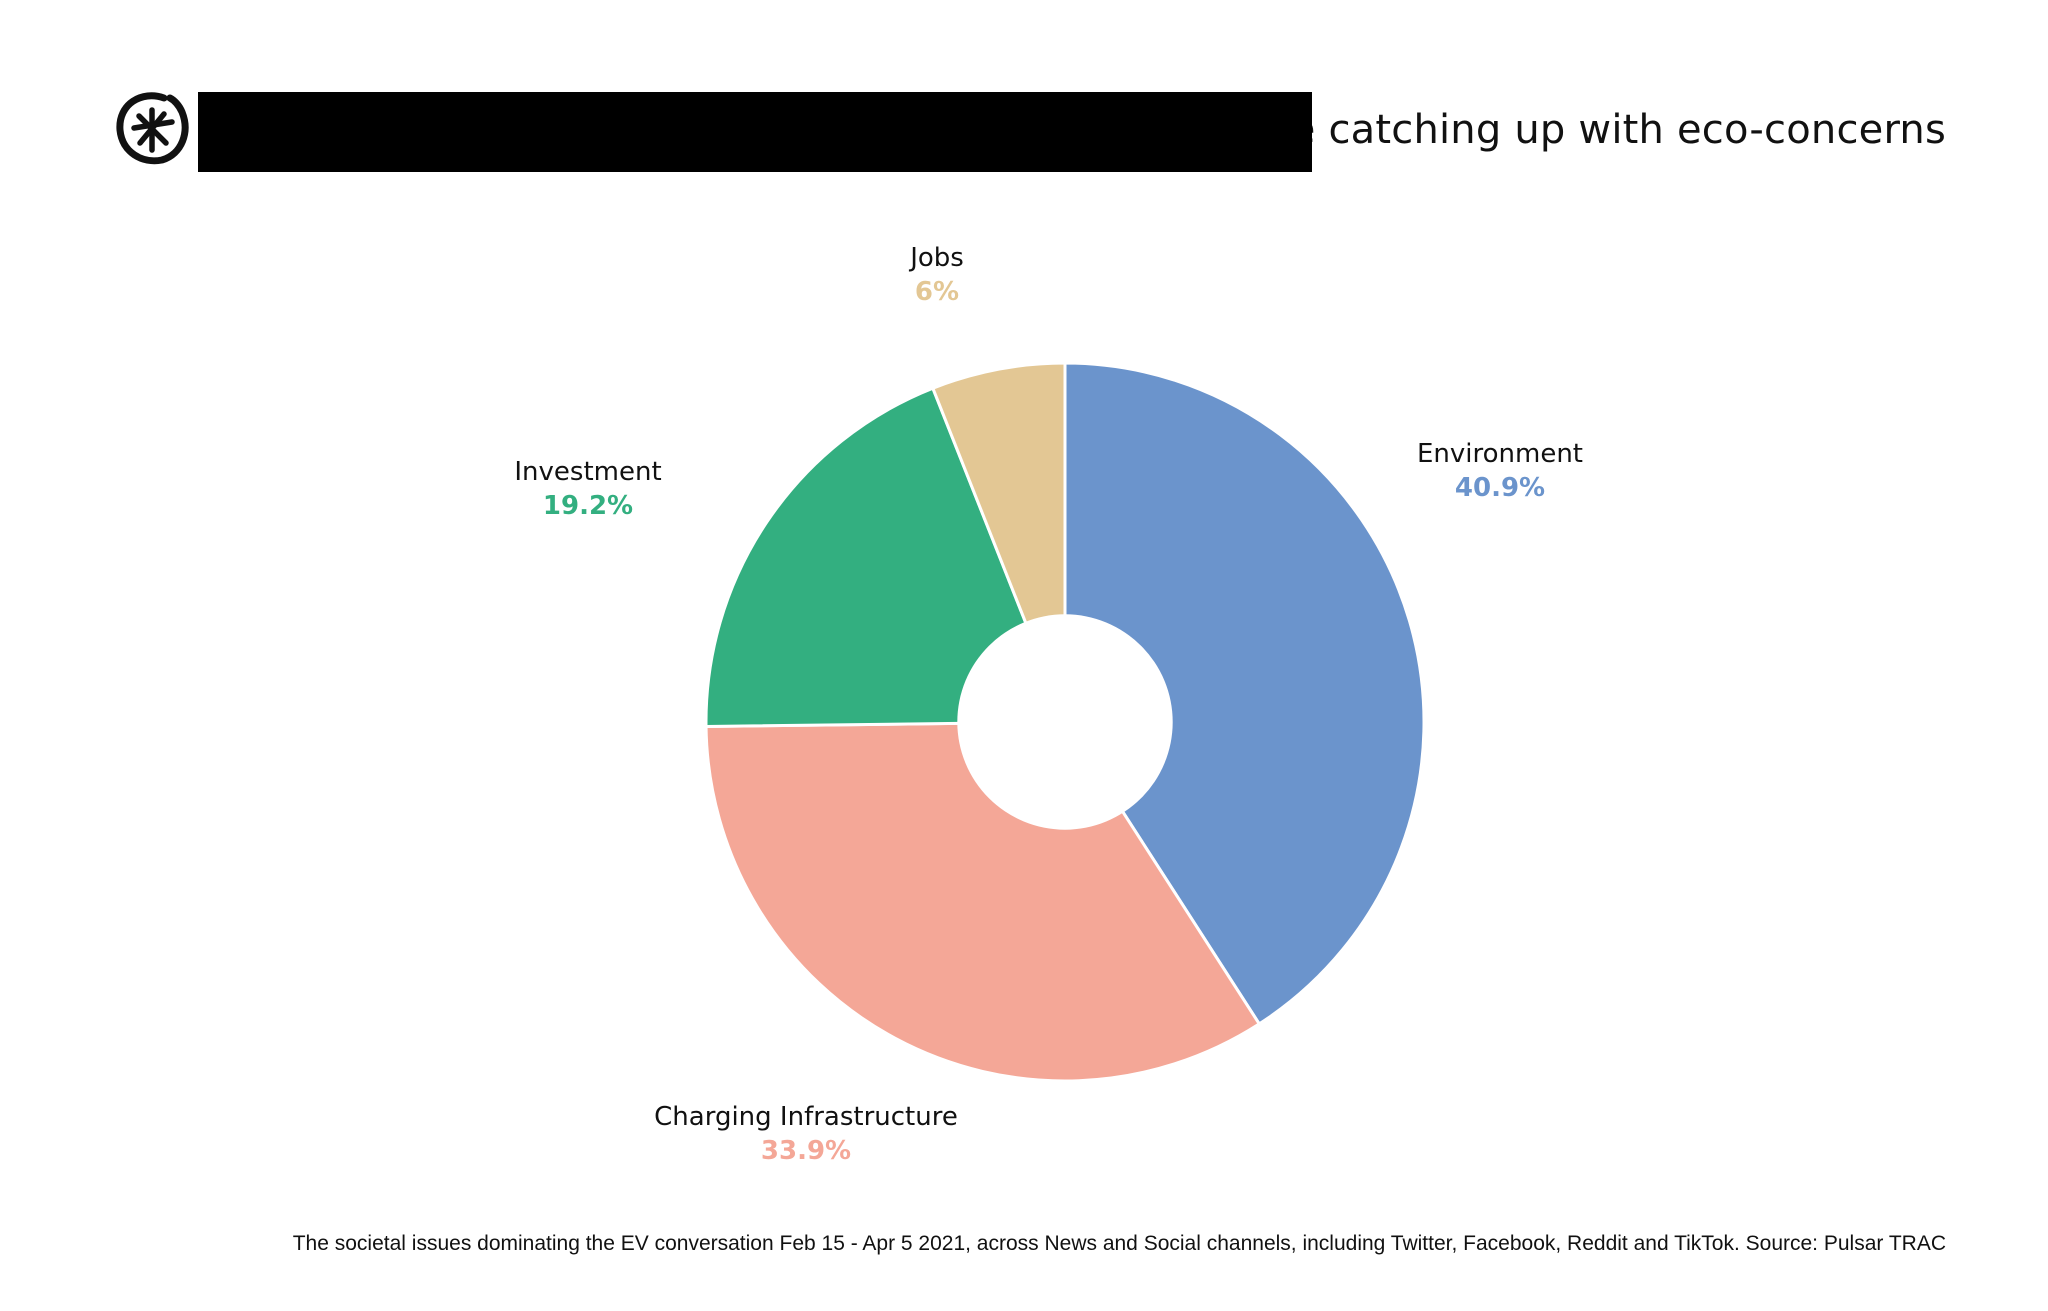  I want to click on slice-label-charging-infrastructure: Charging Infrastructure 33.9%, so click(806, 1134).